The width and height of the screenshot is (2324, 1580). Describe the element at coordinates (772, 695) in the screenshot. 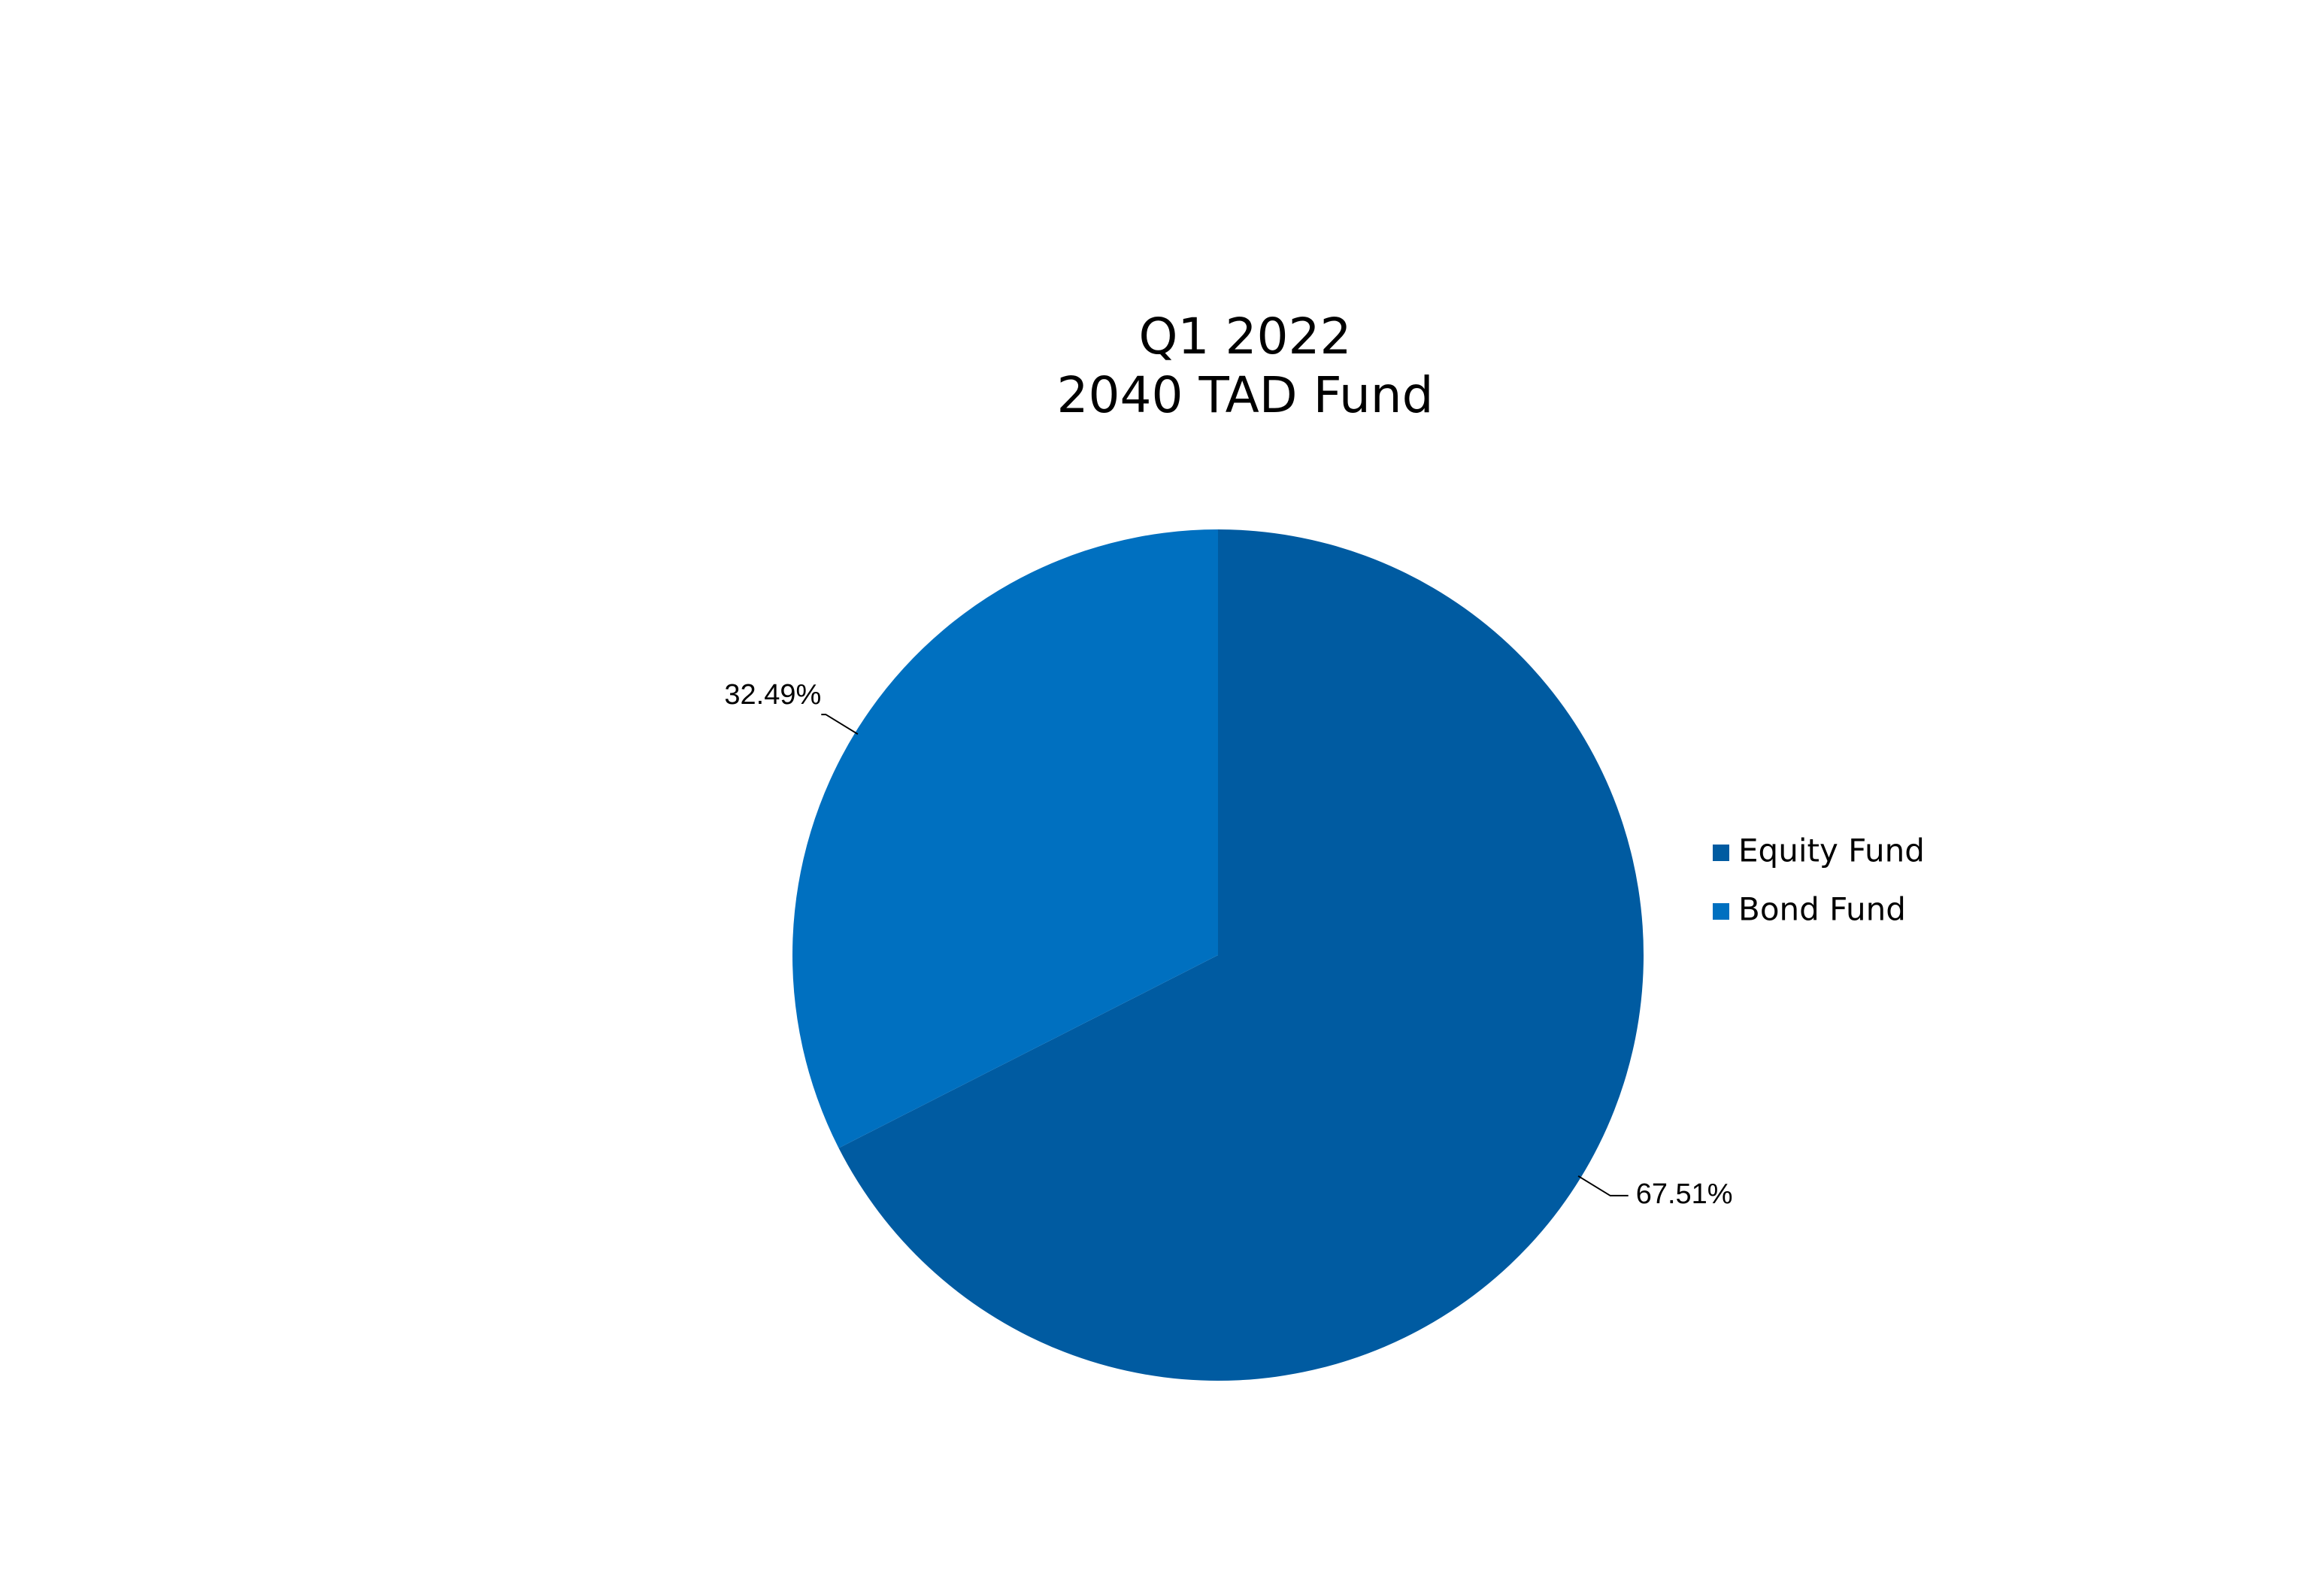

I see `data-label: 32.49%` at that location.